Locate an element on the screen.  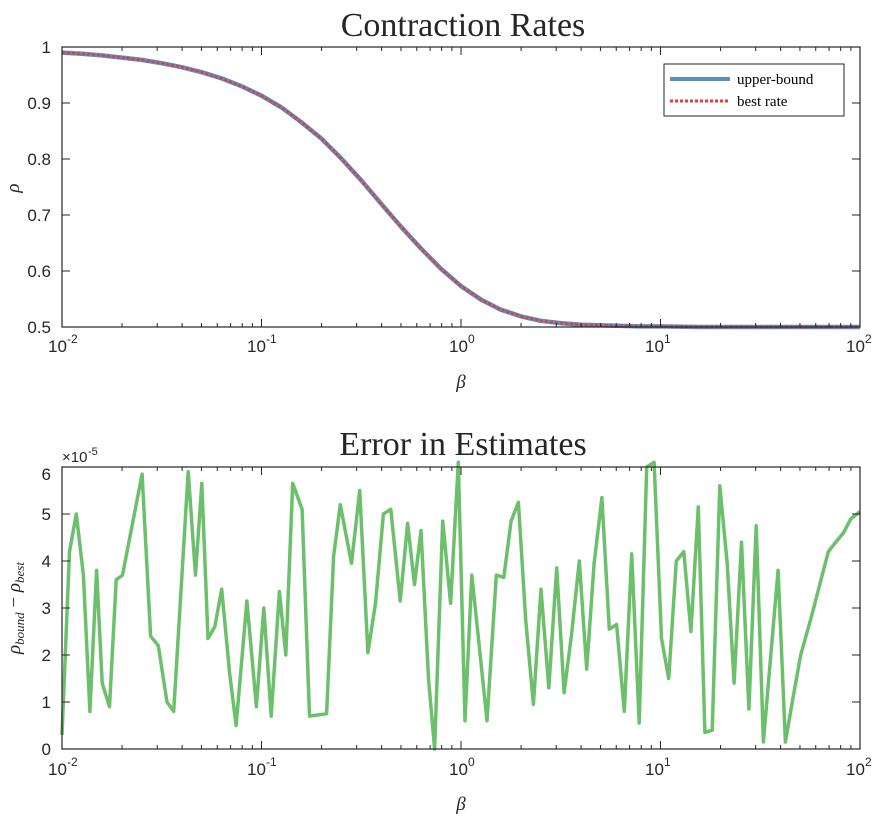
y-tick-label: 5 is located at coordinates (46, 514).